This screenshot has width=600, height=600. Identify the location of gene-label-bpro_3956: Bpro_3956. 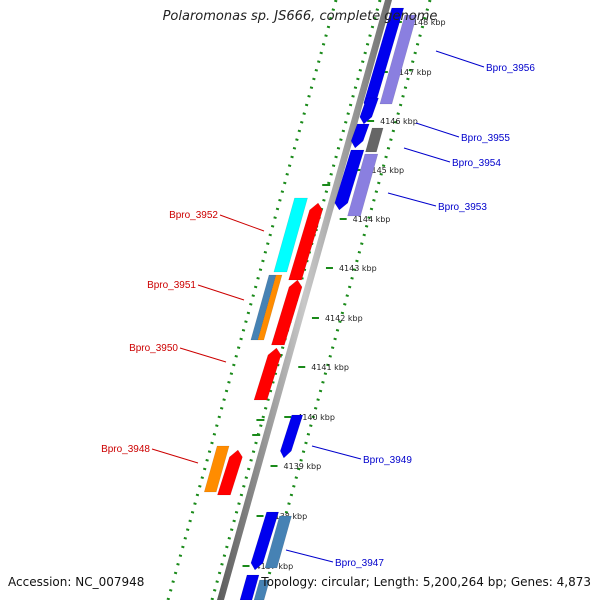
(510, 68).